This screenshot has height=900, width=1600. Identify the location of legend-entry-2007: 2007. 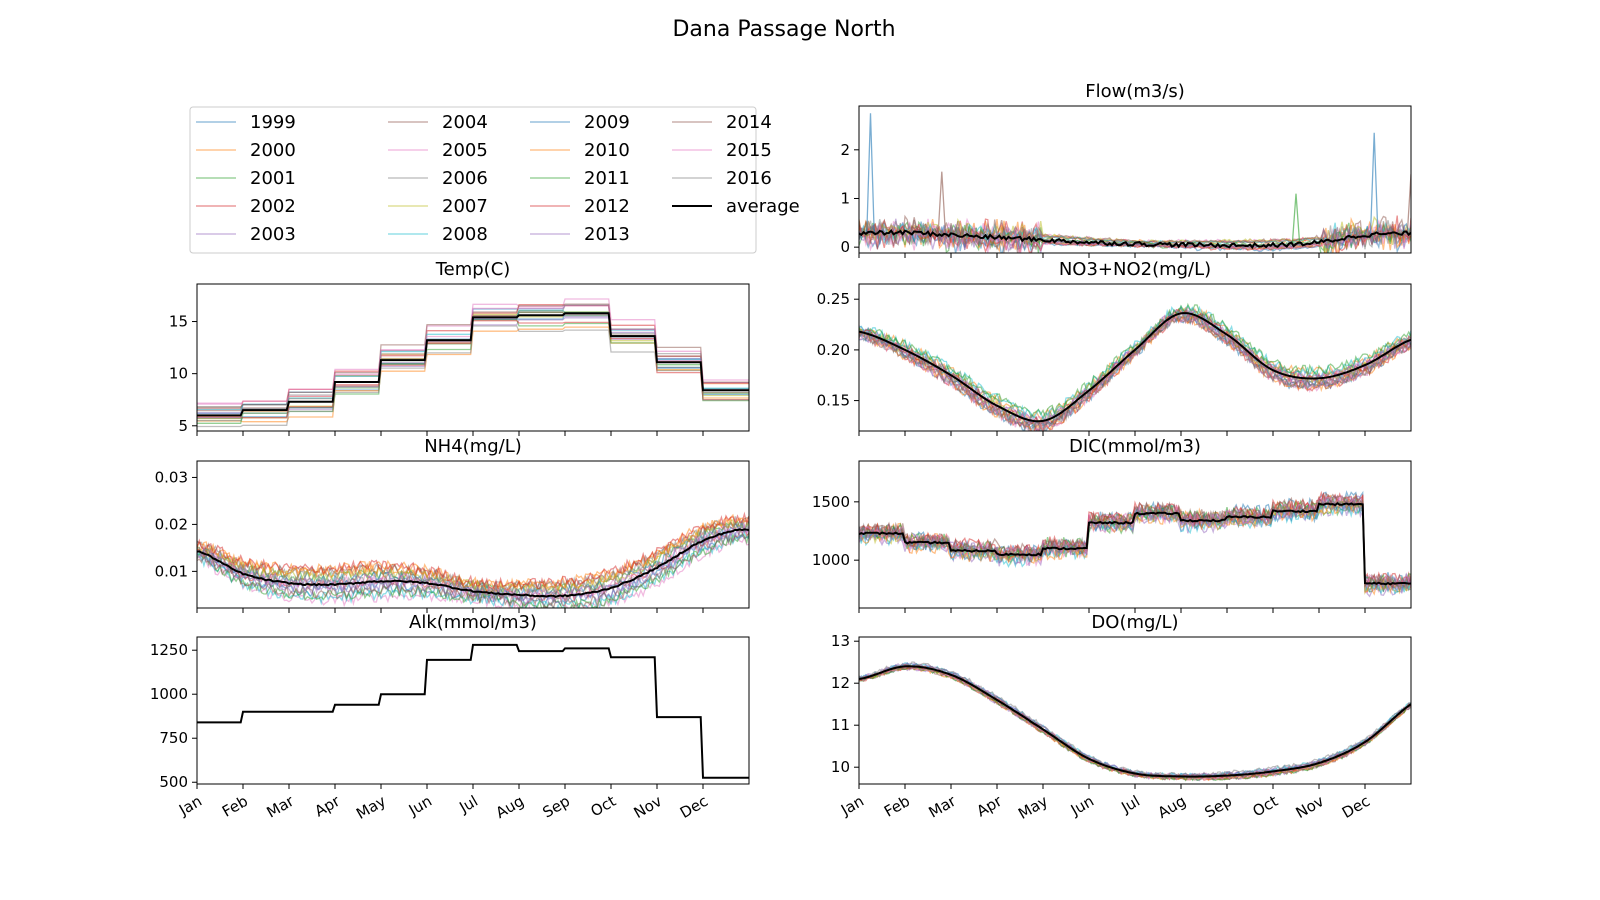
(438, 206).